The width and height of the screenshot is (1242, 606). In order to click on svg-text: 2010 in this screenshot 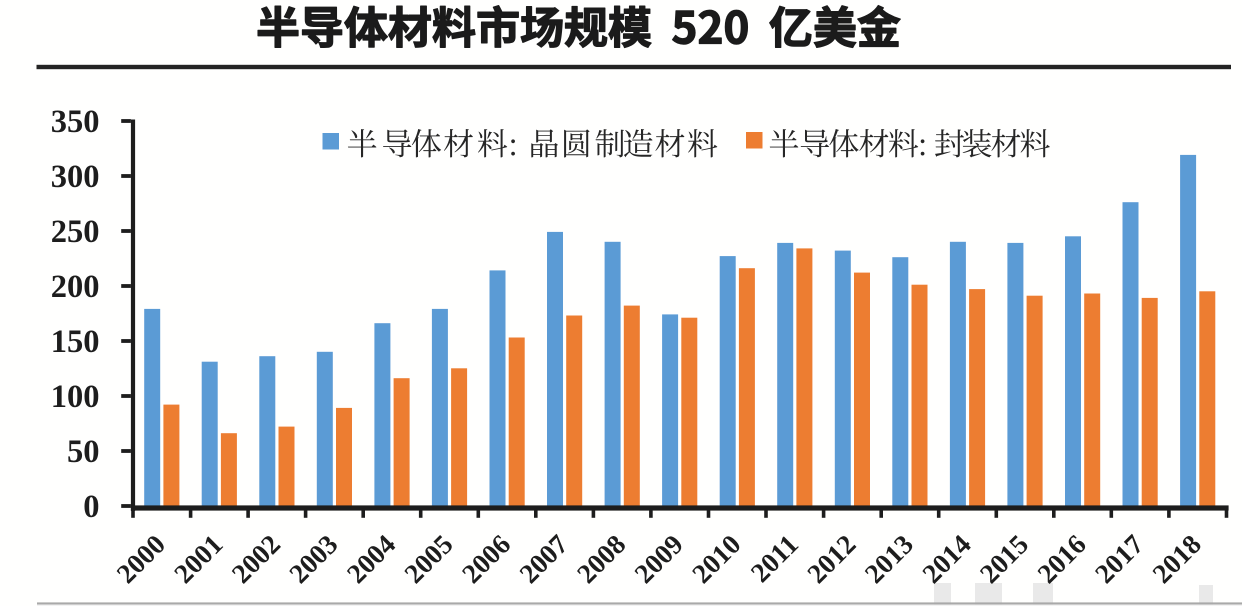, I will do `click(716, 558)`.